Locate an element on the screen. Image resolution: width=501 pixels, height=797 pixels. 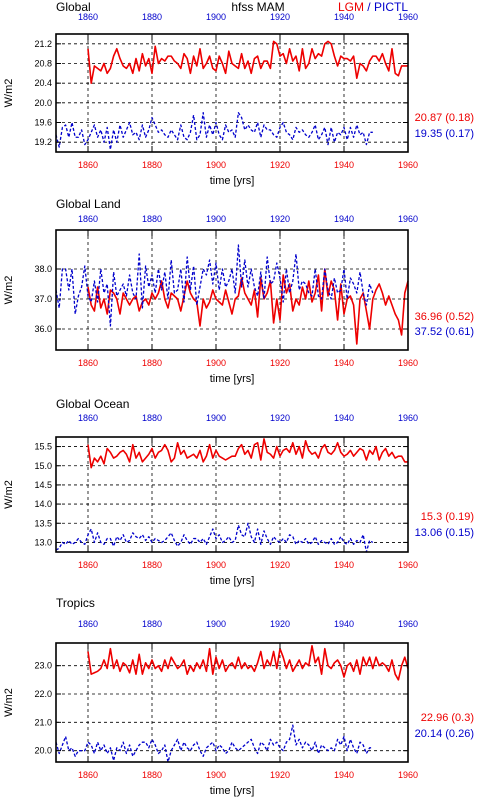
legend-lgm: LGM is located at coordinates (351, 7).